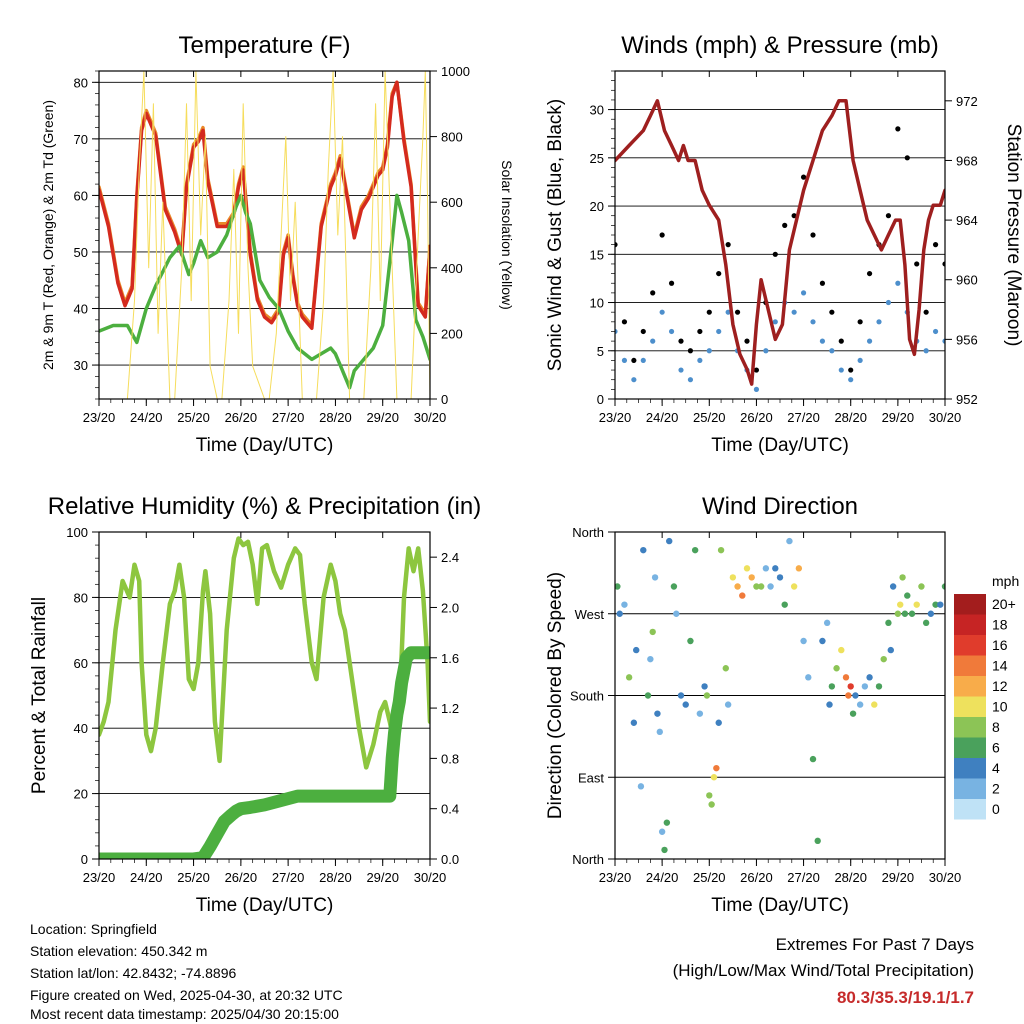  I want to click on y-tick-label: 30, so click(597, 110).